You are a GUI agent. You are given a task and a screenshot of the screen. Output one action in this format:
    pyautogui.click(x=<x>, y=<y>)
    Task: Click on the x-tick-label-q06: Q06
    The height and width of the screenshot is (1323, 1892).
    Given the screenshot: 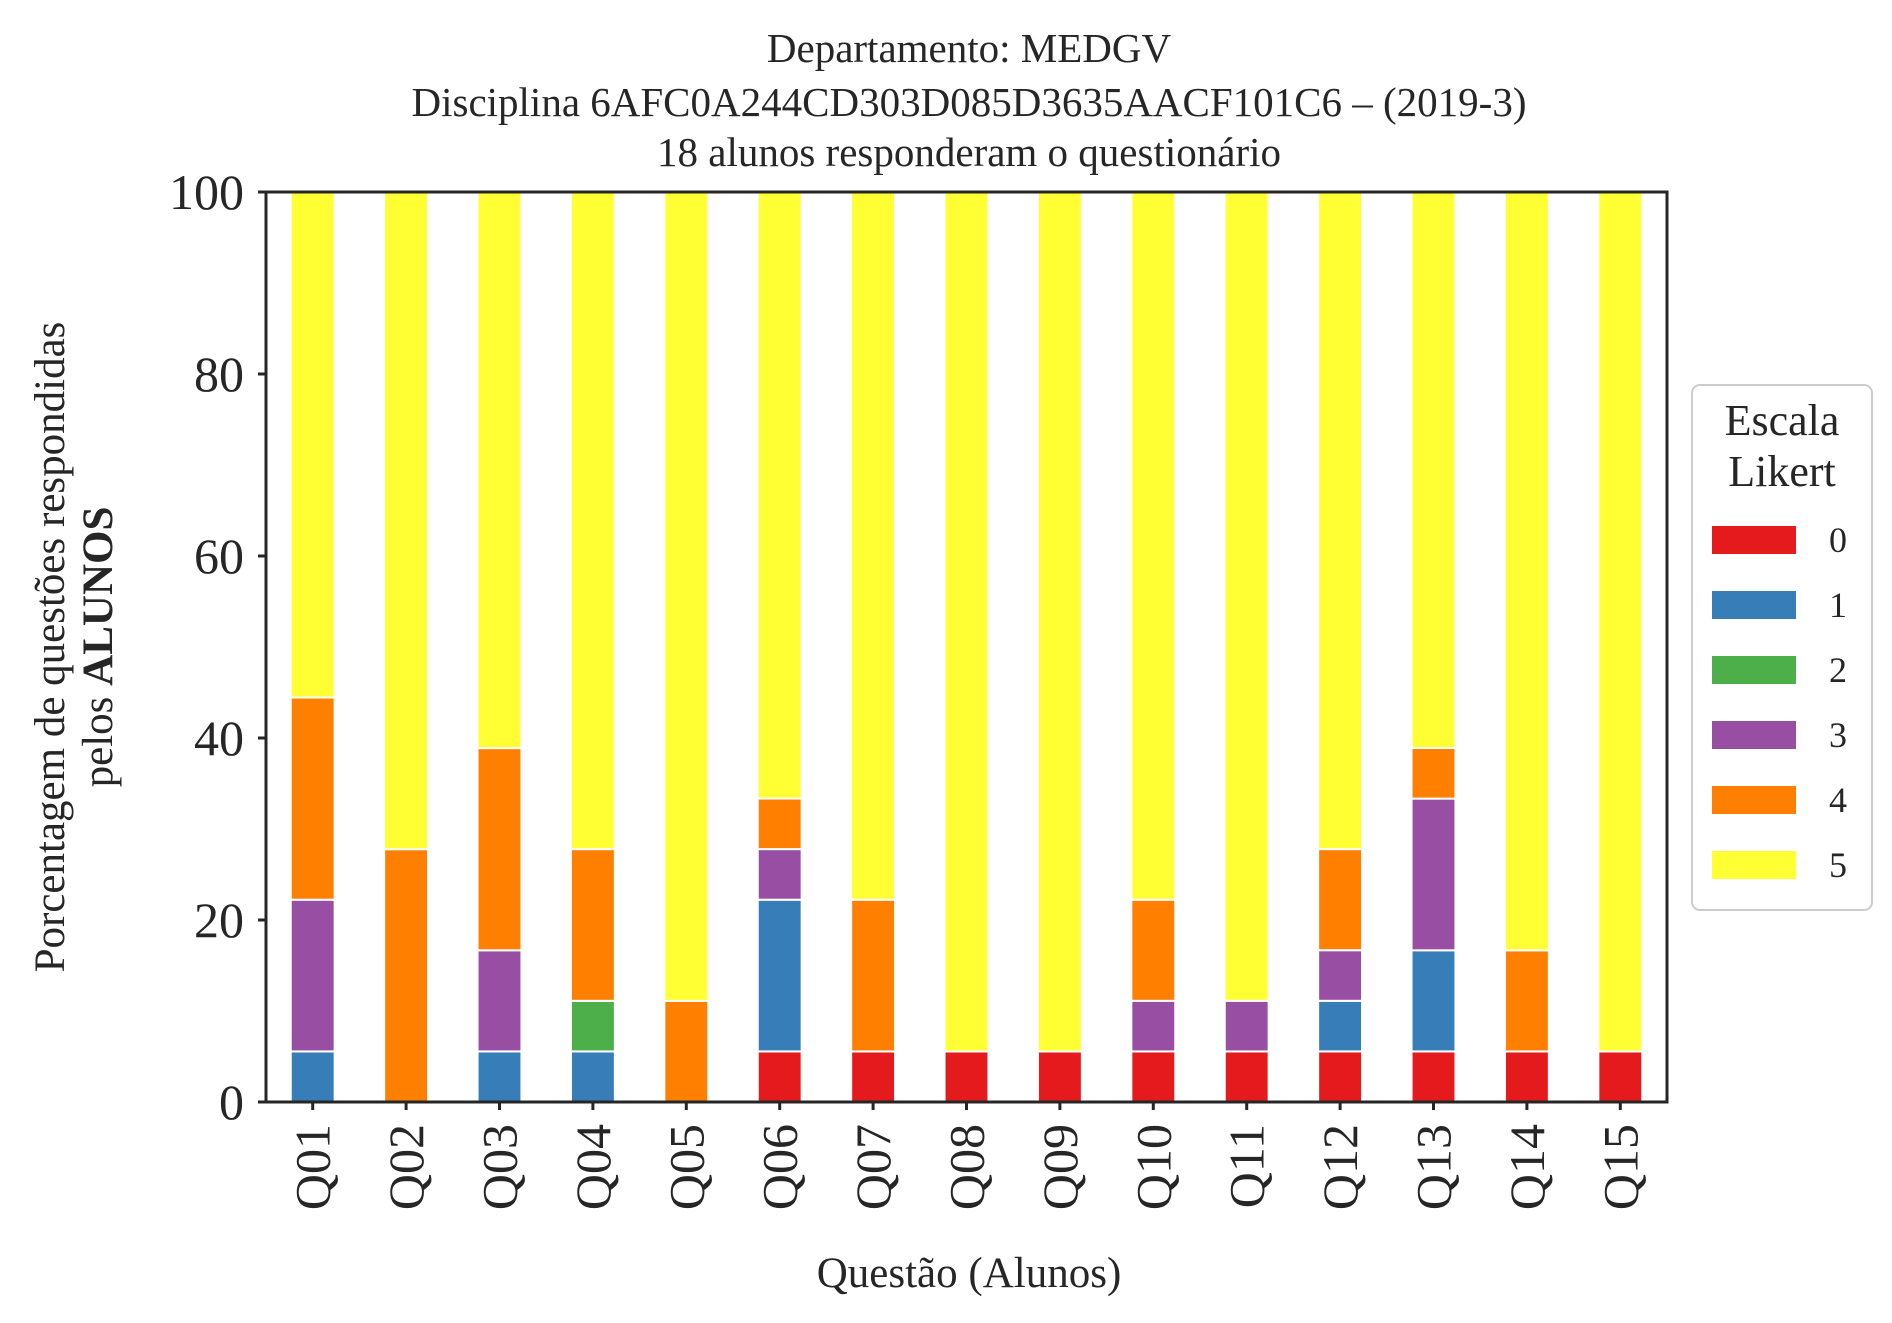 What is the action you would take?
    pyautogui.click(x=780, y=1167)
    